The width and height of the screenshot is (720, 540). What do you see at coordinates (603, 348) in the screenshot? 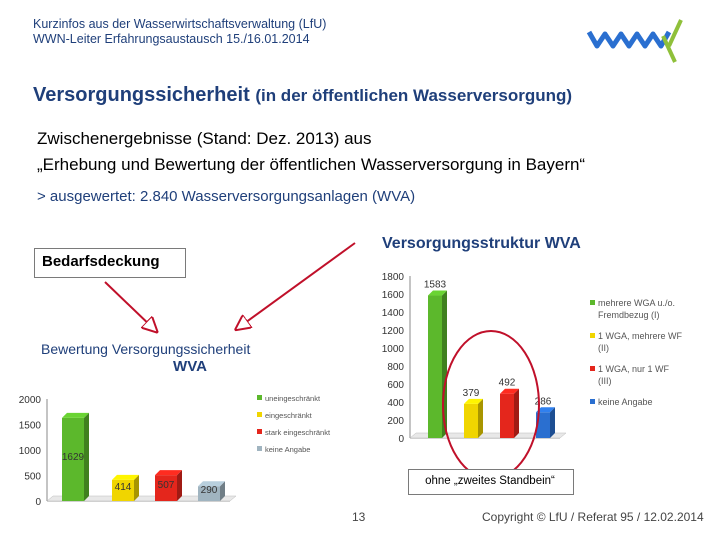
I see `legend-text: (II)` at bounding box center [603, 348].